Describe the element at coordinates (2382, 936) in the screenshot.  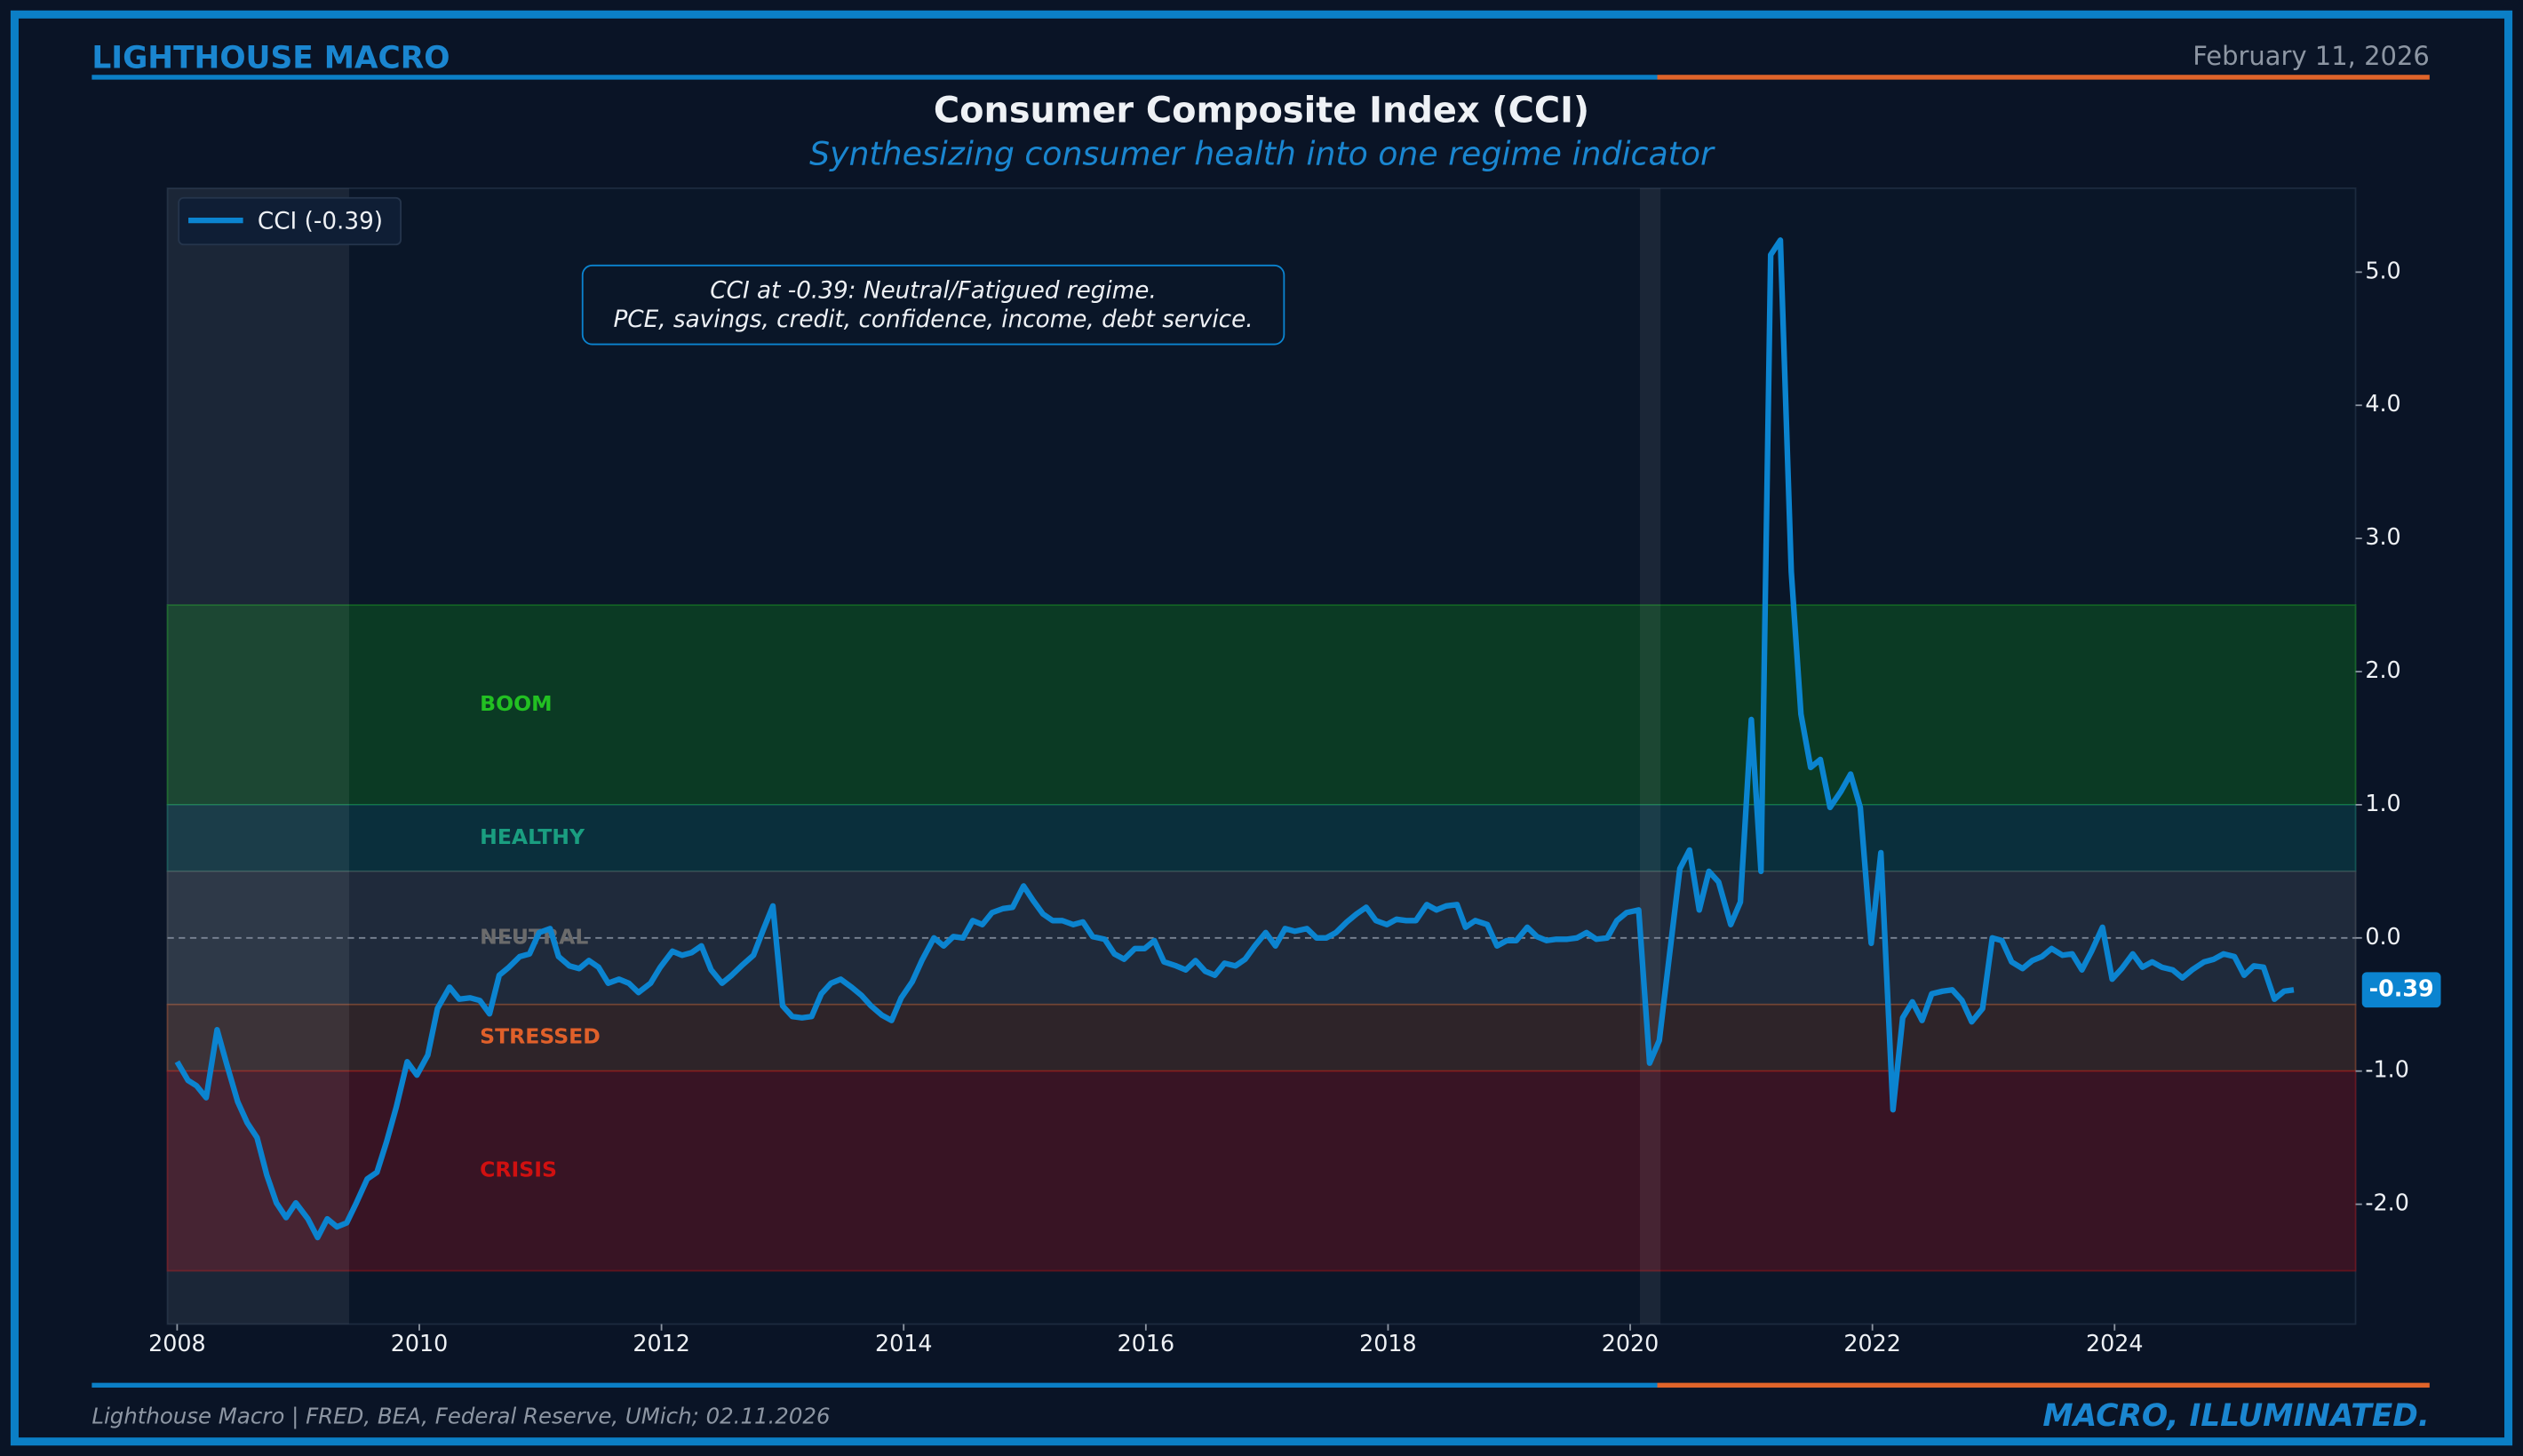
I see `y-tick-label: 0.0` at that location.